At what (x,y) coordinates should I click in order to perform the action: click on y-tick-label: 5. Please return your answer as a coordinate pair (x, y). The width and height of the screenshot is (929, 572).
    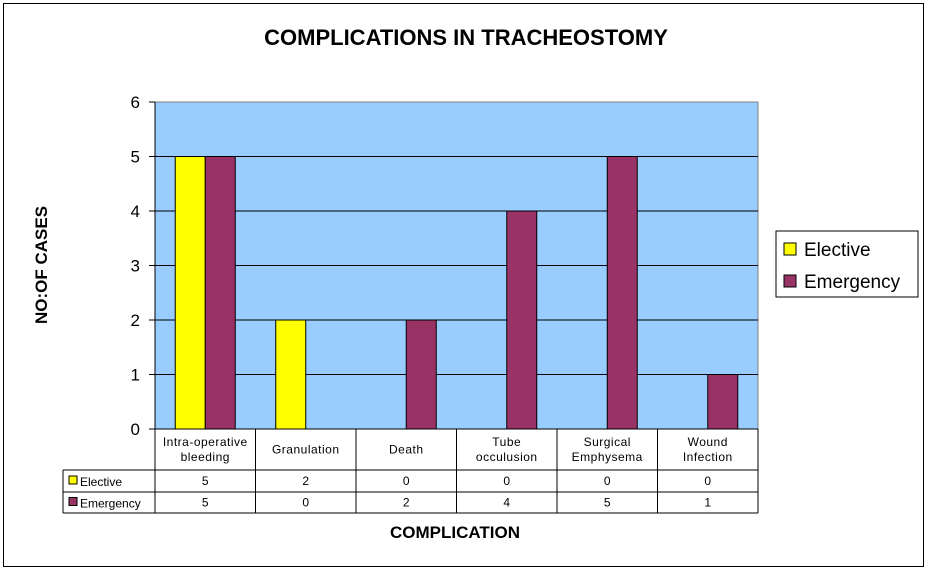
    Looking at the image, I should click on (135, 157).